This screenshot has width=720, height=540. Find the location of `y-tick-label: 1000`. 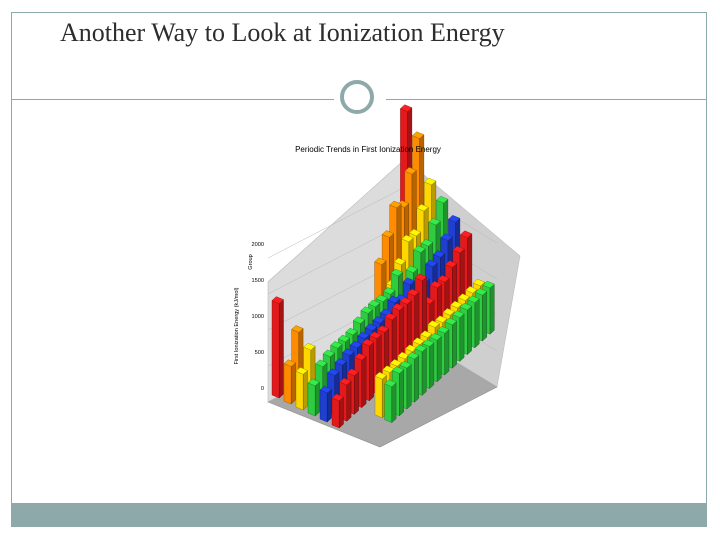

y-tick-label: 1000 is located at coordinates (258, 317).